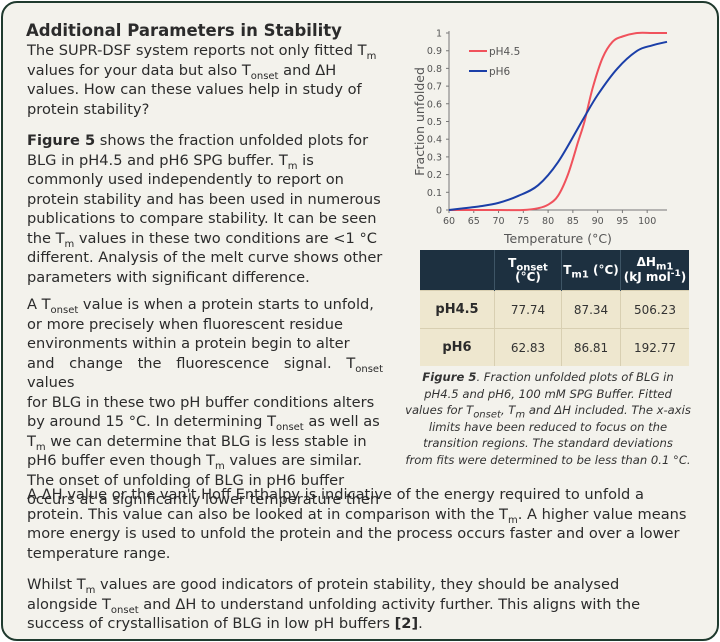 The height and width of the screenshot is (642, 720). I want to click on legend-label: pH6, so click(500, 72).